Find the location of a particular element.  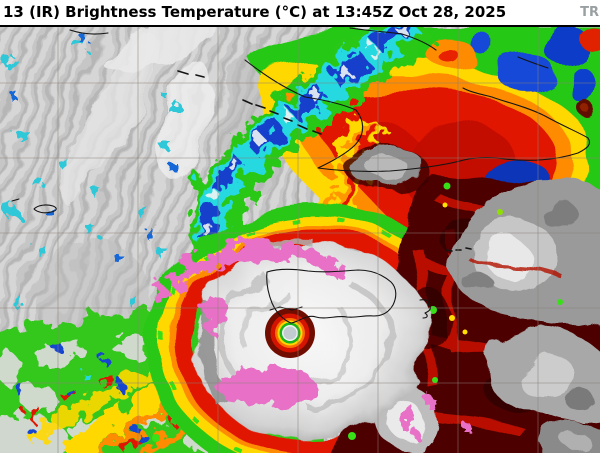

coast-fragment is located at coordinates (533, 62).